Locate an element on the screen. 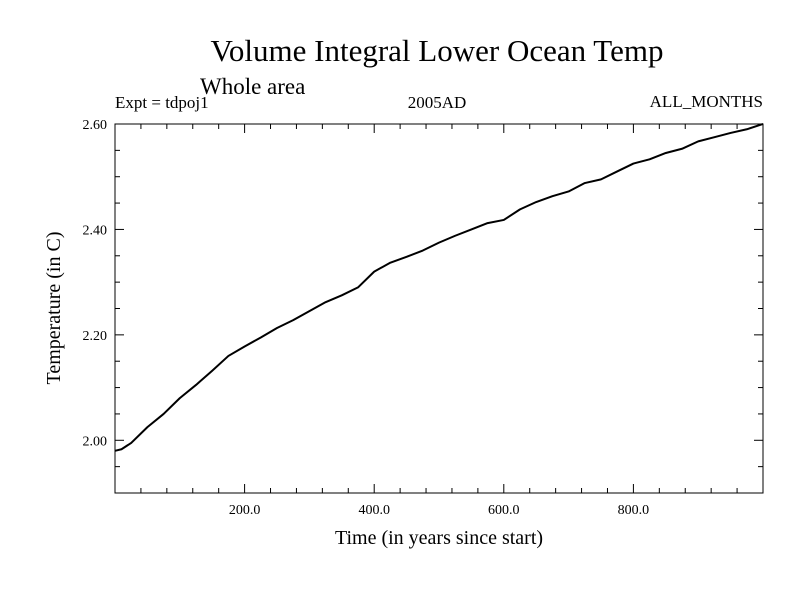  y-axis-label: Temperature (in C) is located at coordinates (54, 308).